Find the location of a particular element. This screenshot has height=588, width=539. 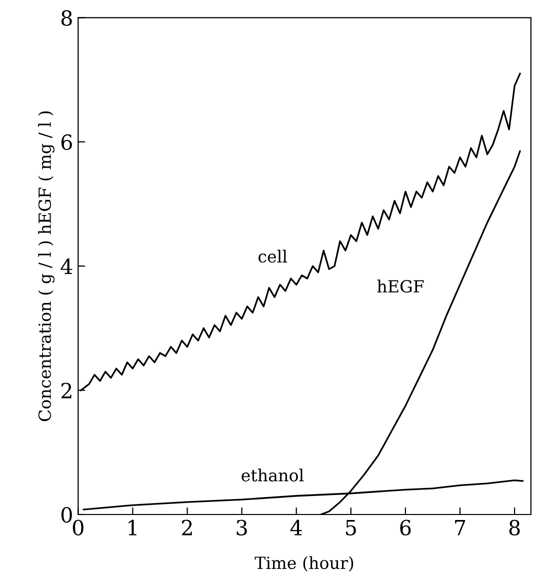

x-tick-label: 3 is located at coordinates (241, 528).